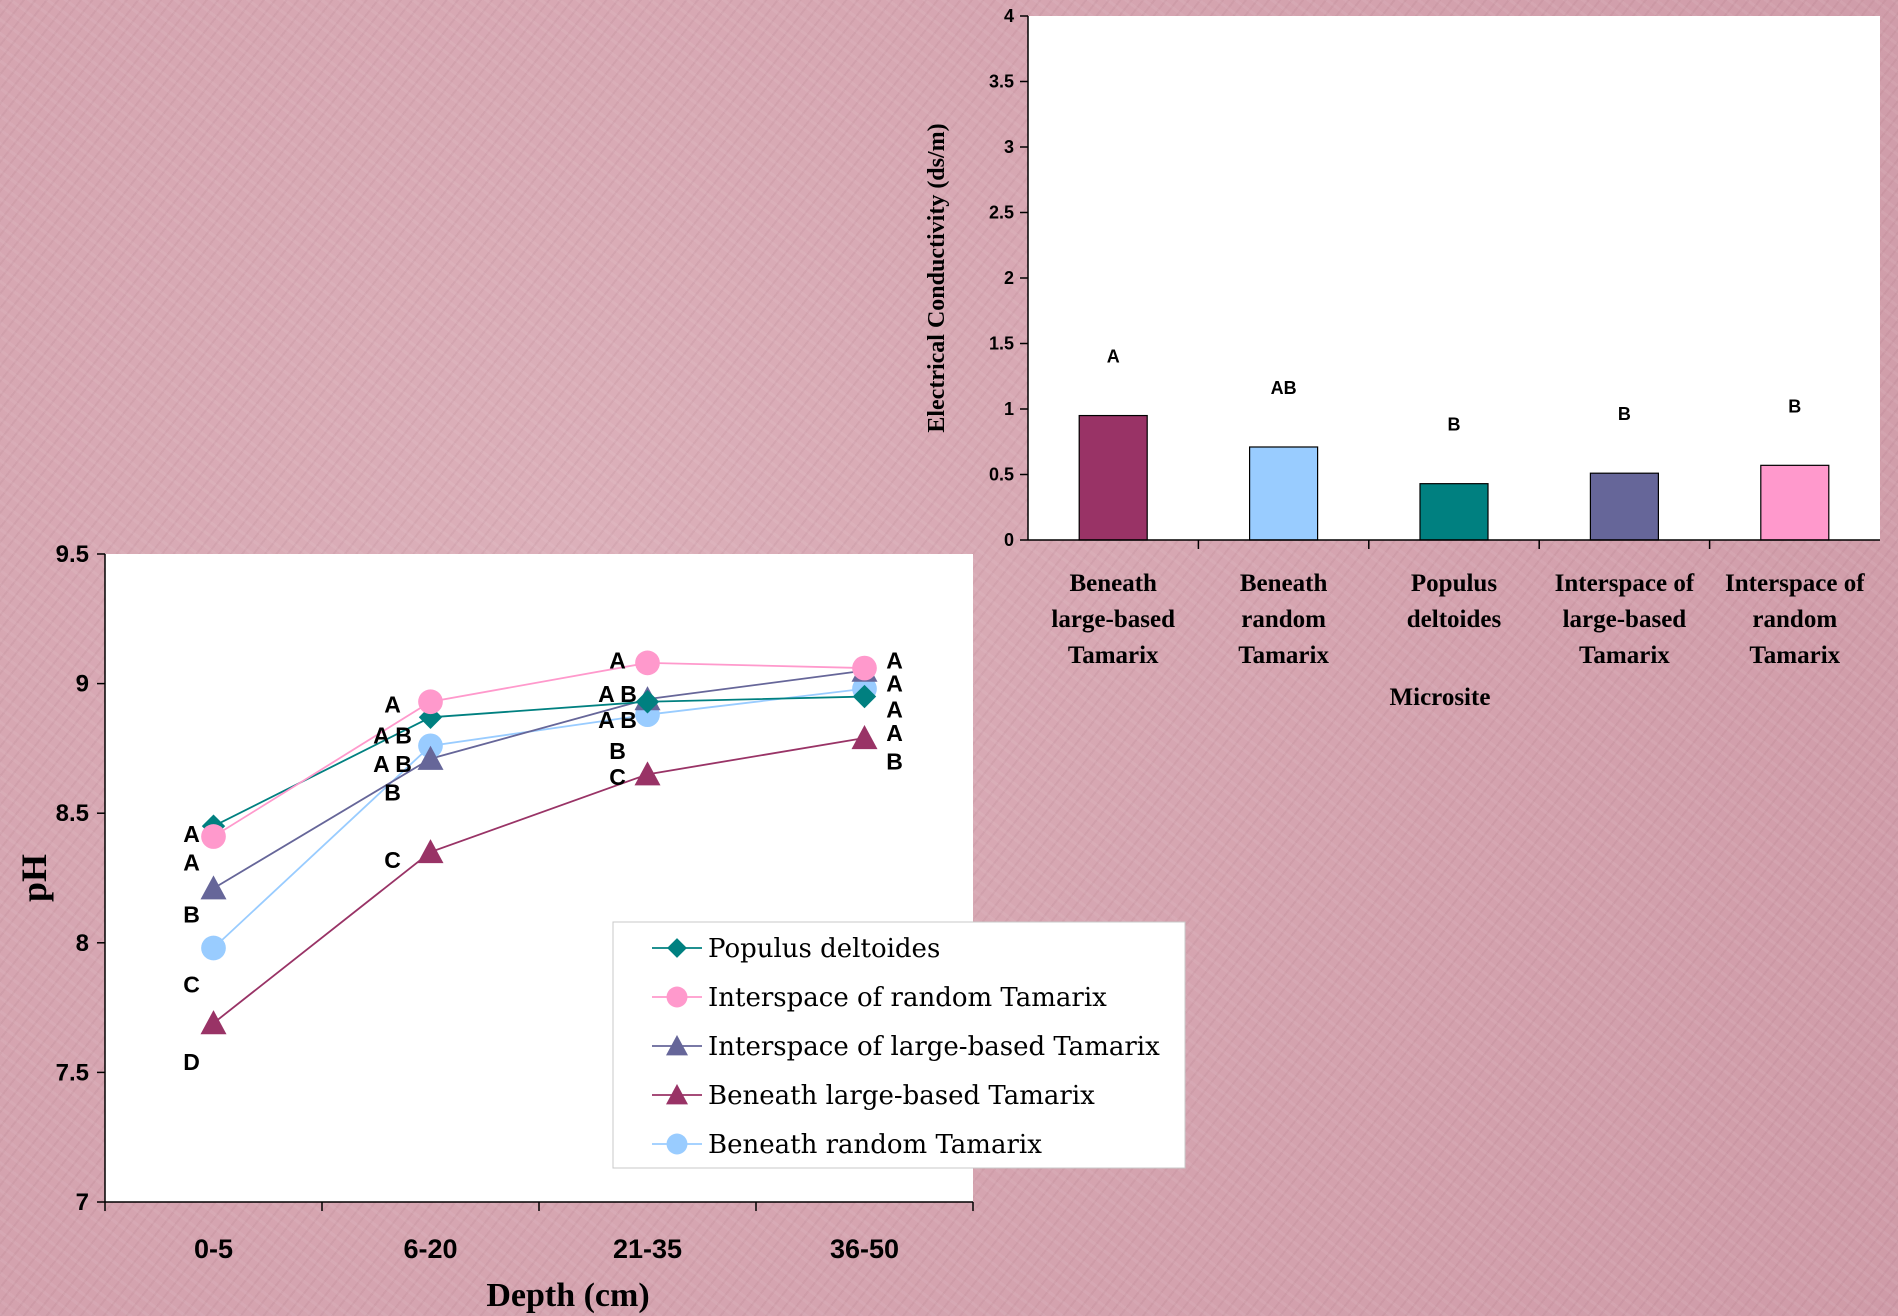  I want to click on ec-category-label: deltoides, so click(1454, 619).